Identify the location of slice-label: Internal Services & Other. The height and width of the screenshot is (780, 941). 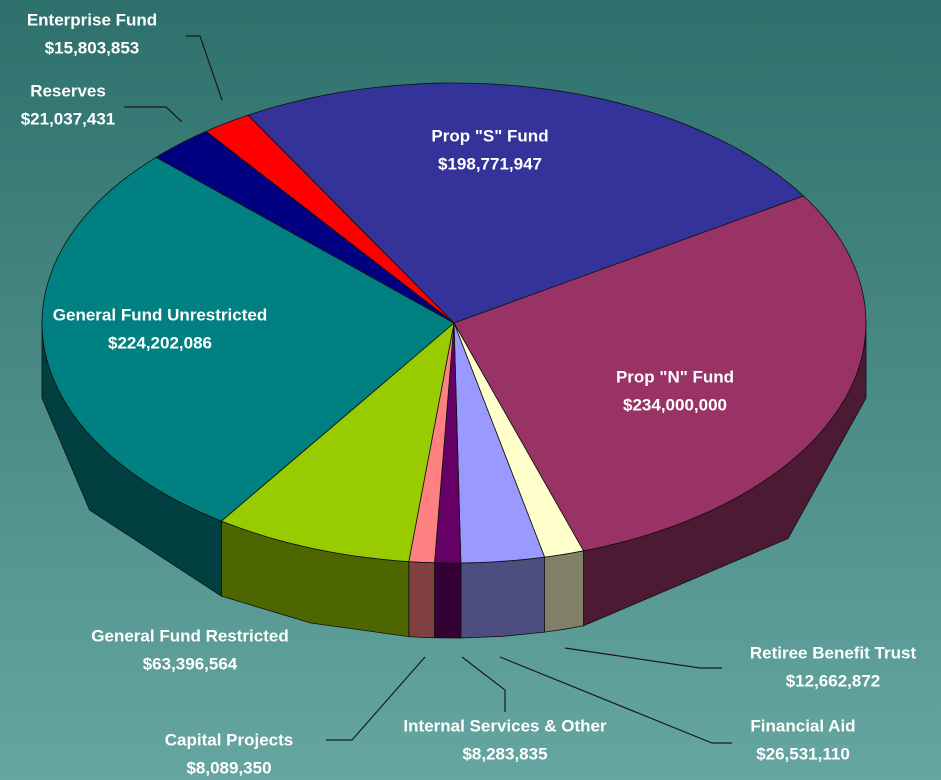
(505, 725).